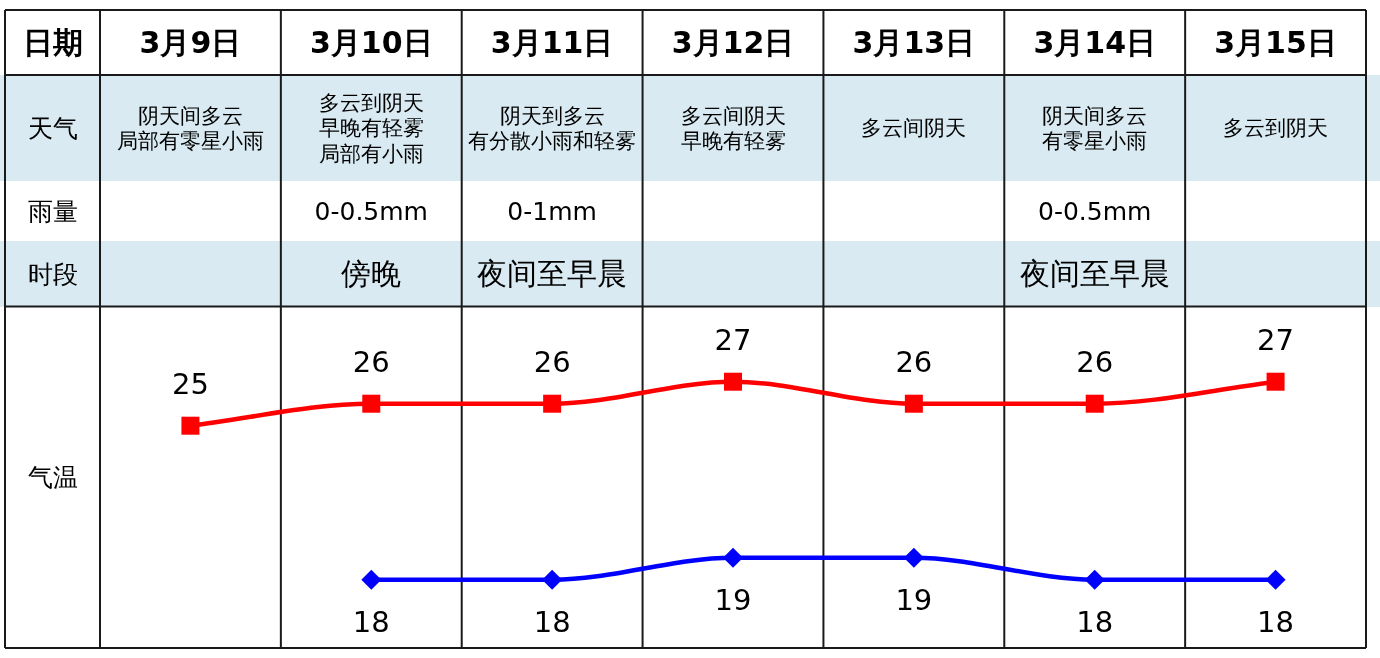 Image resolution: width=1380 pixels, height=658 pixels. Describe the element at coordinates (52, 43) in the screenshot. I see `x-axis-title: 日期` at that location.